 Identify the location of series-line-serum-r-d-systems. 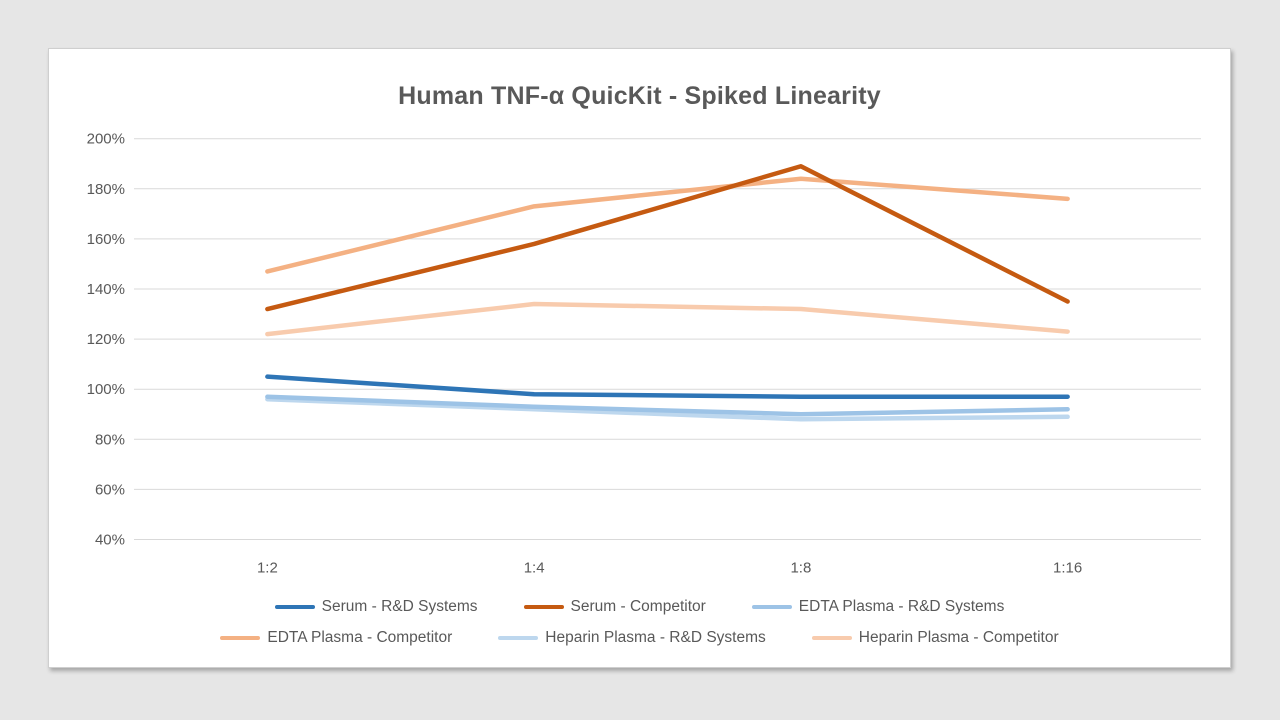
(667, 386).